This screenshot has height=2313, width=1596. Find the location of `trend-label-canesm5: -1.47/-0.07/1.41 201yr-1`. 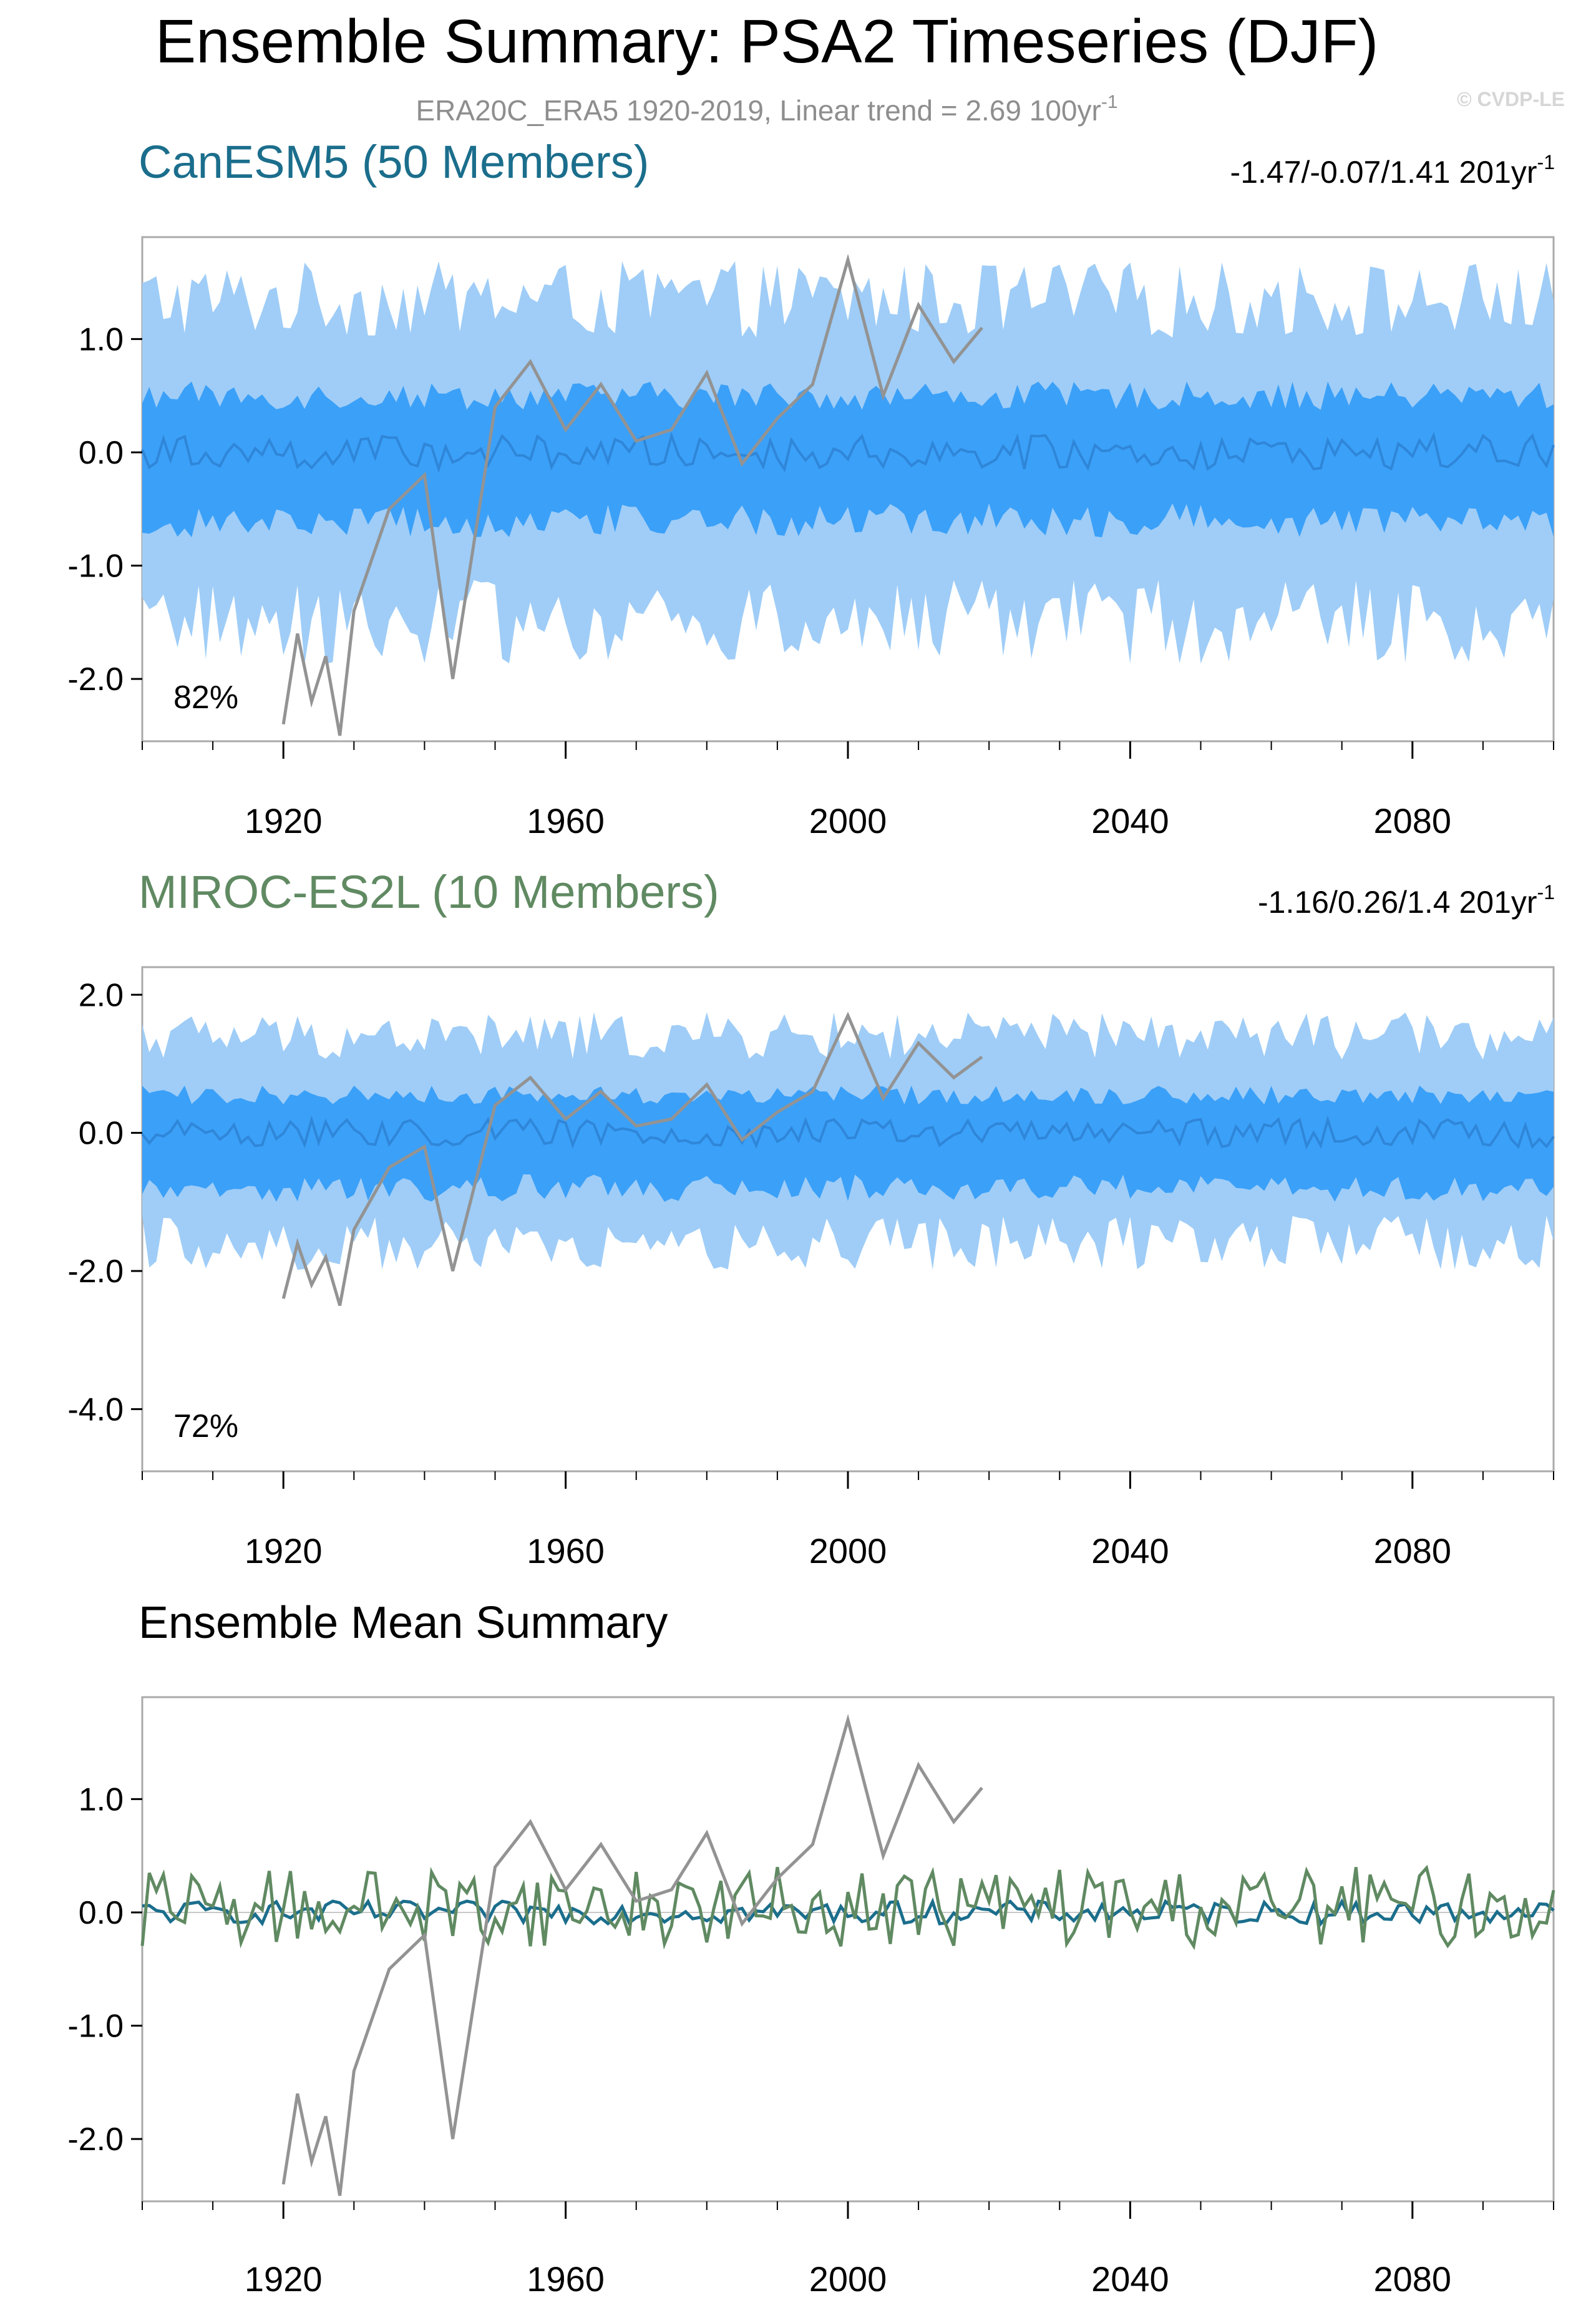

trend-label-canesm5: -1.47/-0.07/1.41 201yr-1 is located at coordinates (1392, 170).